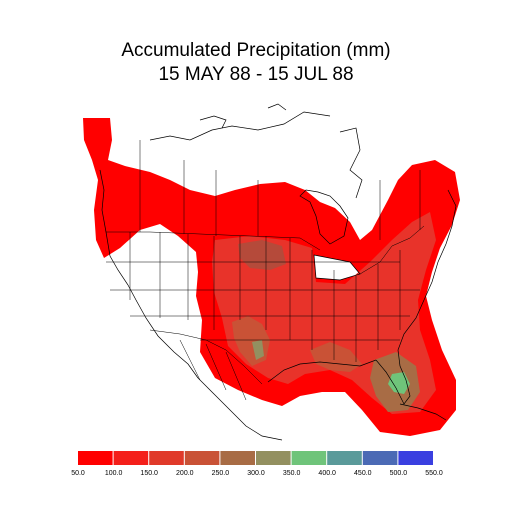 This screenshot has height=512, width=512. Describe the element at coordinates (258, 350) in the screenshot. I see `precip-region-texas-green` at that location.